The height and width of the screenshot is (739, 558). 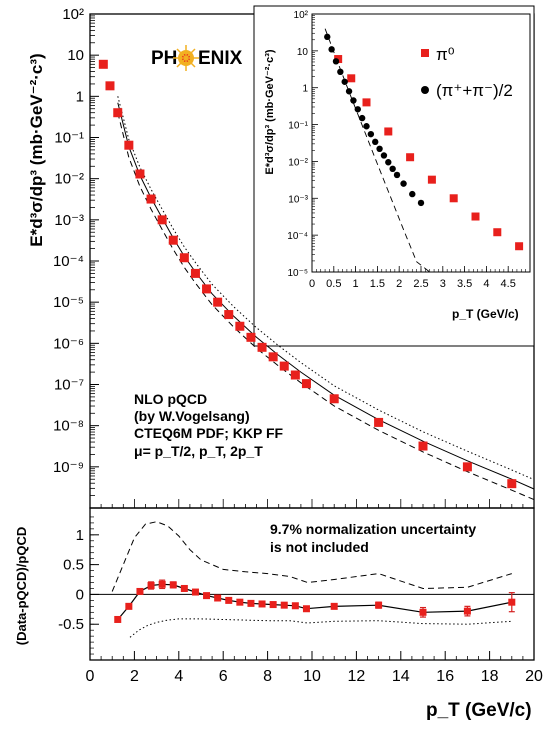 What do you see at coordinates (373, 529) in the screenshot?
I see `normalization-note-line-1: 9.7% normalization uncertainty` at bounding box center [373, 529].